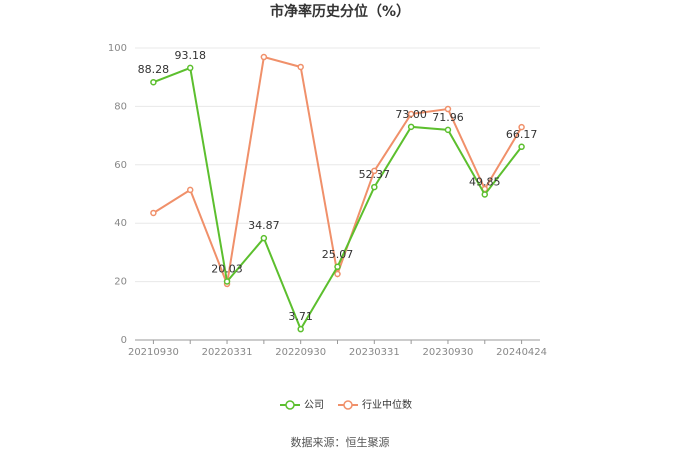 The image size is (680, 464). Describe the element at coordinates (153, 352) in the screenshot. I see `x-tick-label: 20210930` at that location.